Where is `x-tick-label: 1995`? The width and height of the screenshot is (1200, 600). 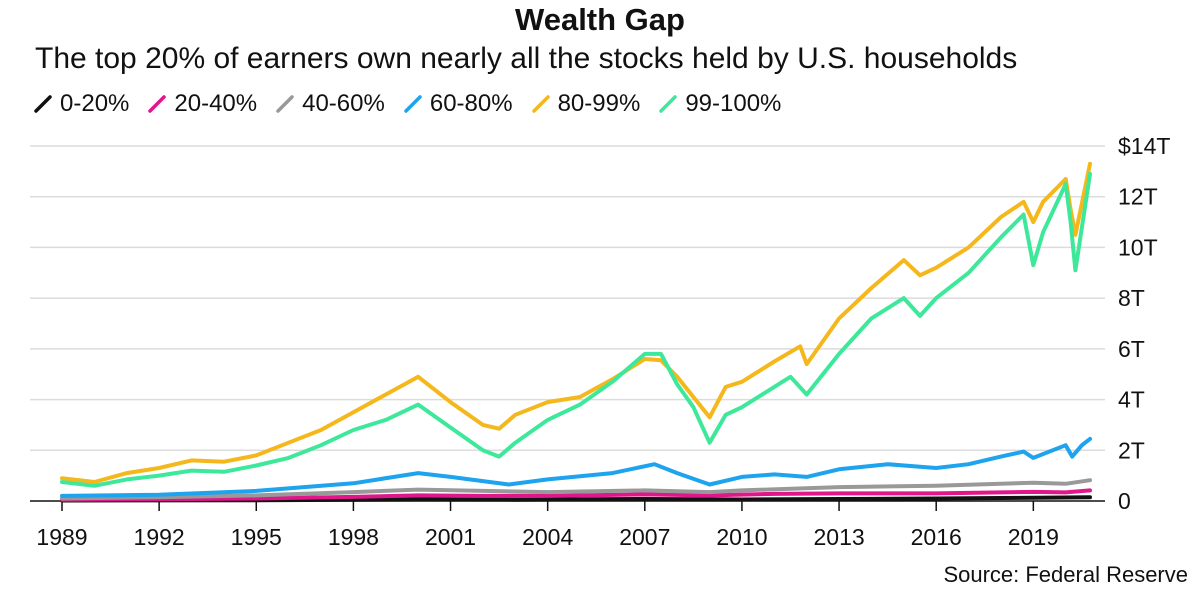
x-tick-label: 1995 is located at coordinates (256, 537).